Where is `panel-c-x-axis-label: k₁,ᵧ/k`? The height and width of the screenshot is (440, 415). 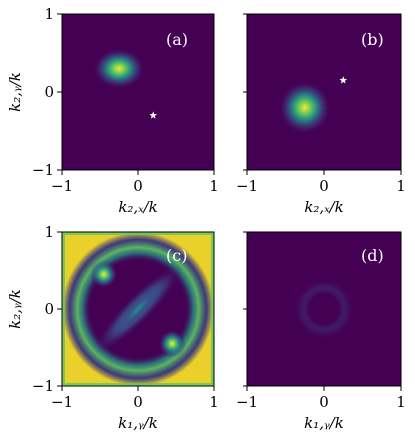
panel-c-x-axis-label: k₁,ᵧ/k is located at coordinates (138, 423).